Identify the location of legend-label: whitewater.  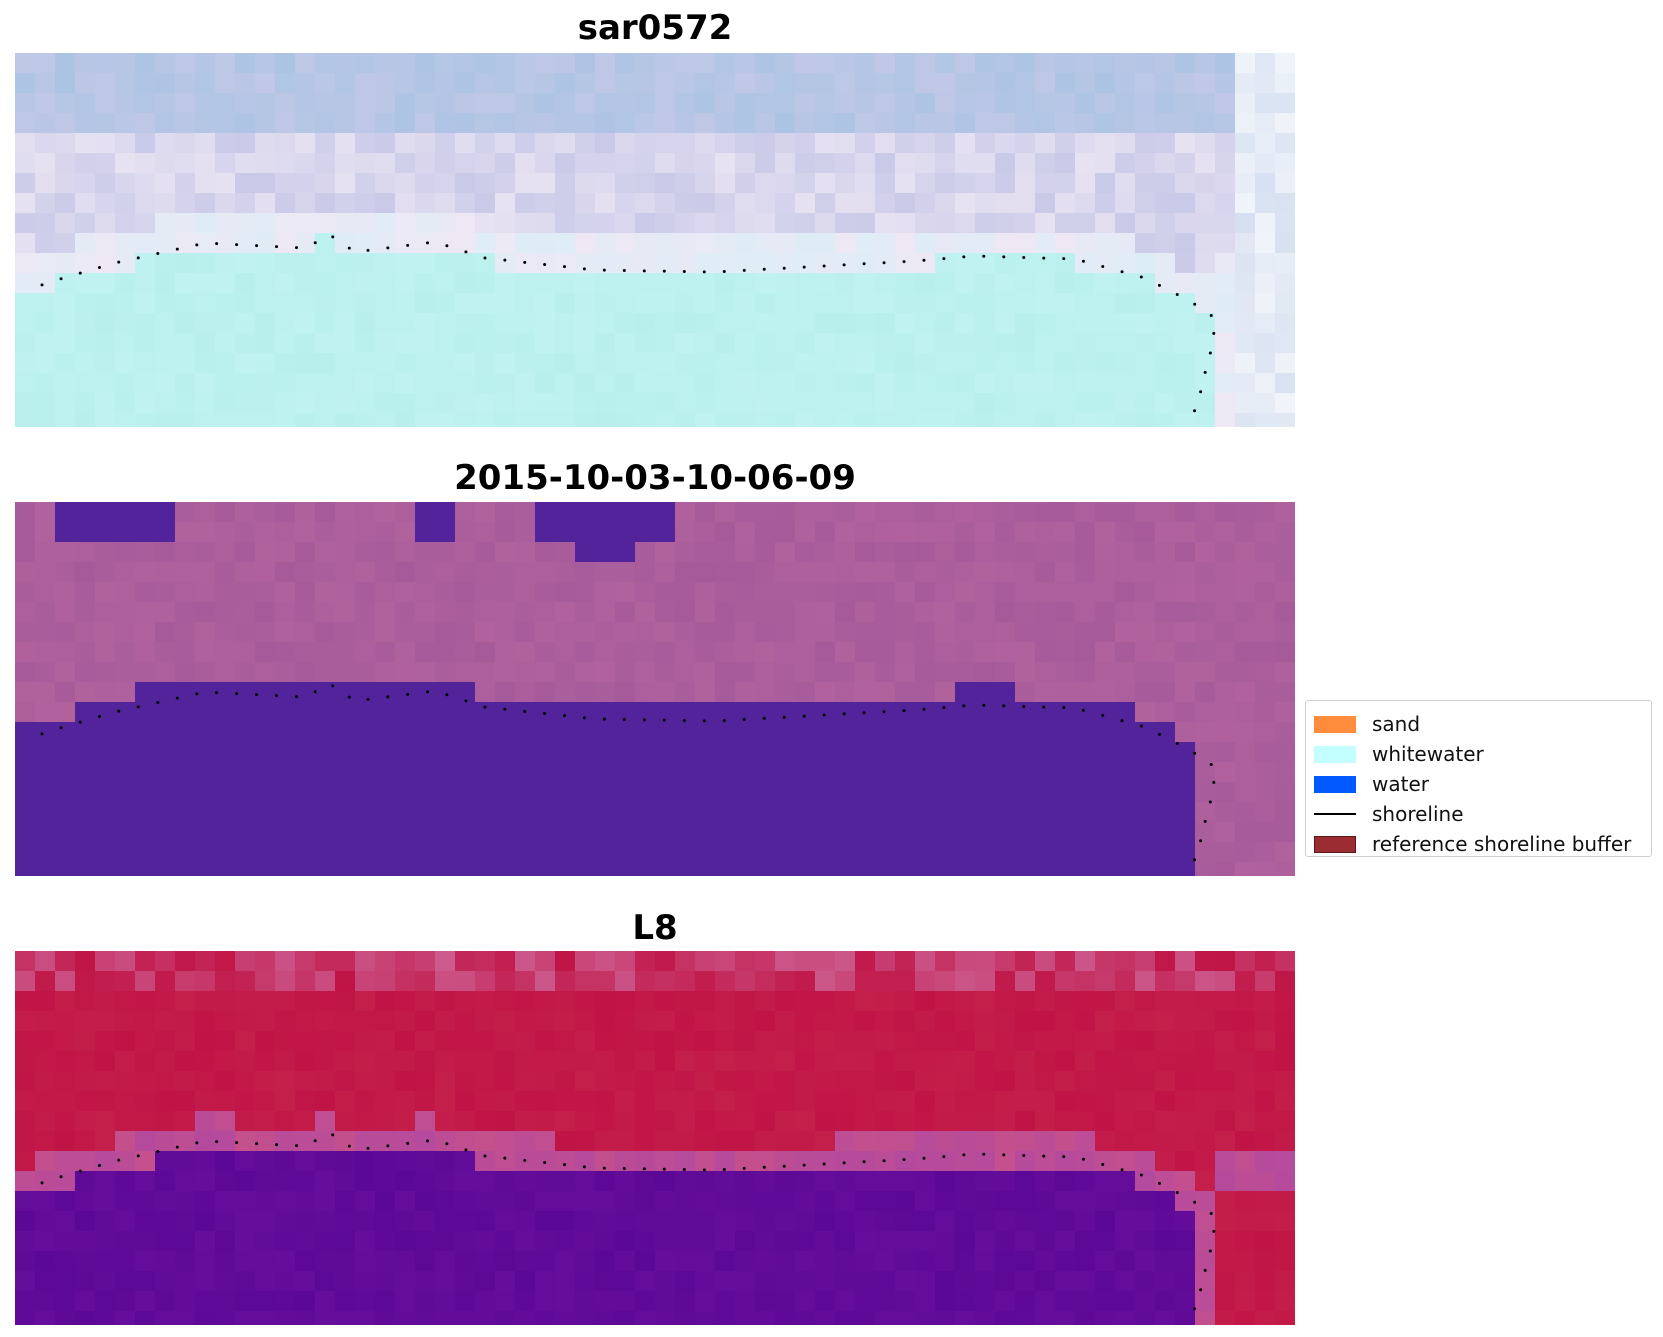
(1428, 754).